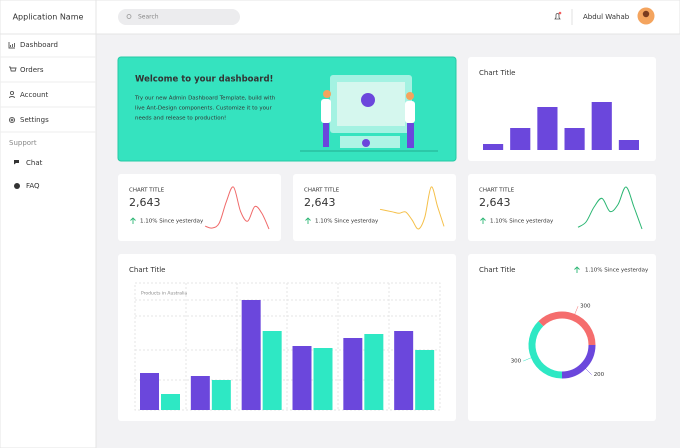 This screenshot has height=448, width=680. Describe the element at coordinates (164, 294) in the screenshot. I see `chart-subtitle: Products in Australia` at that location.